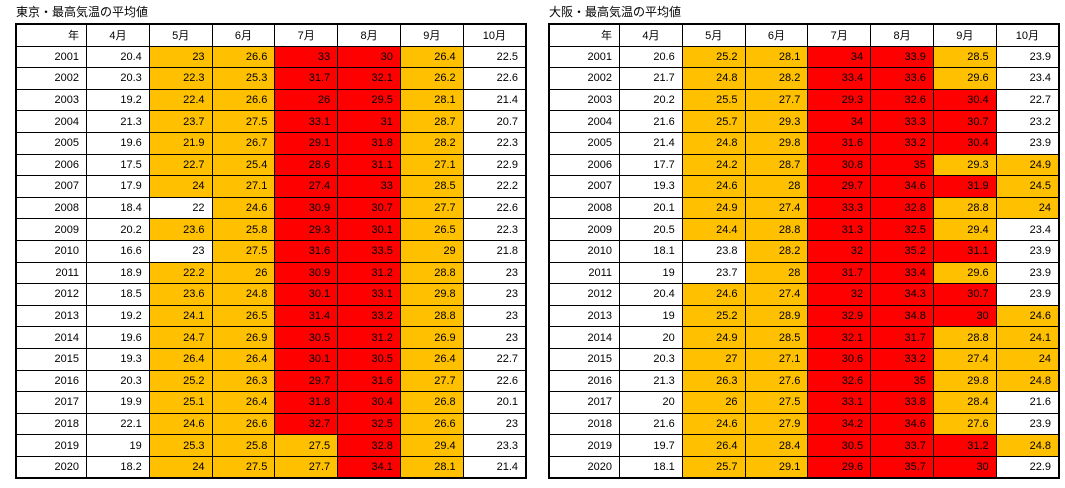  I want to click on year-cell: 2019, so click(584, 445).